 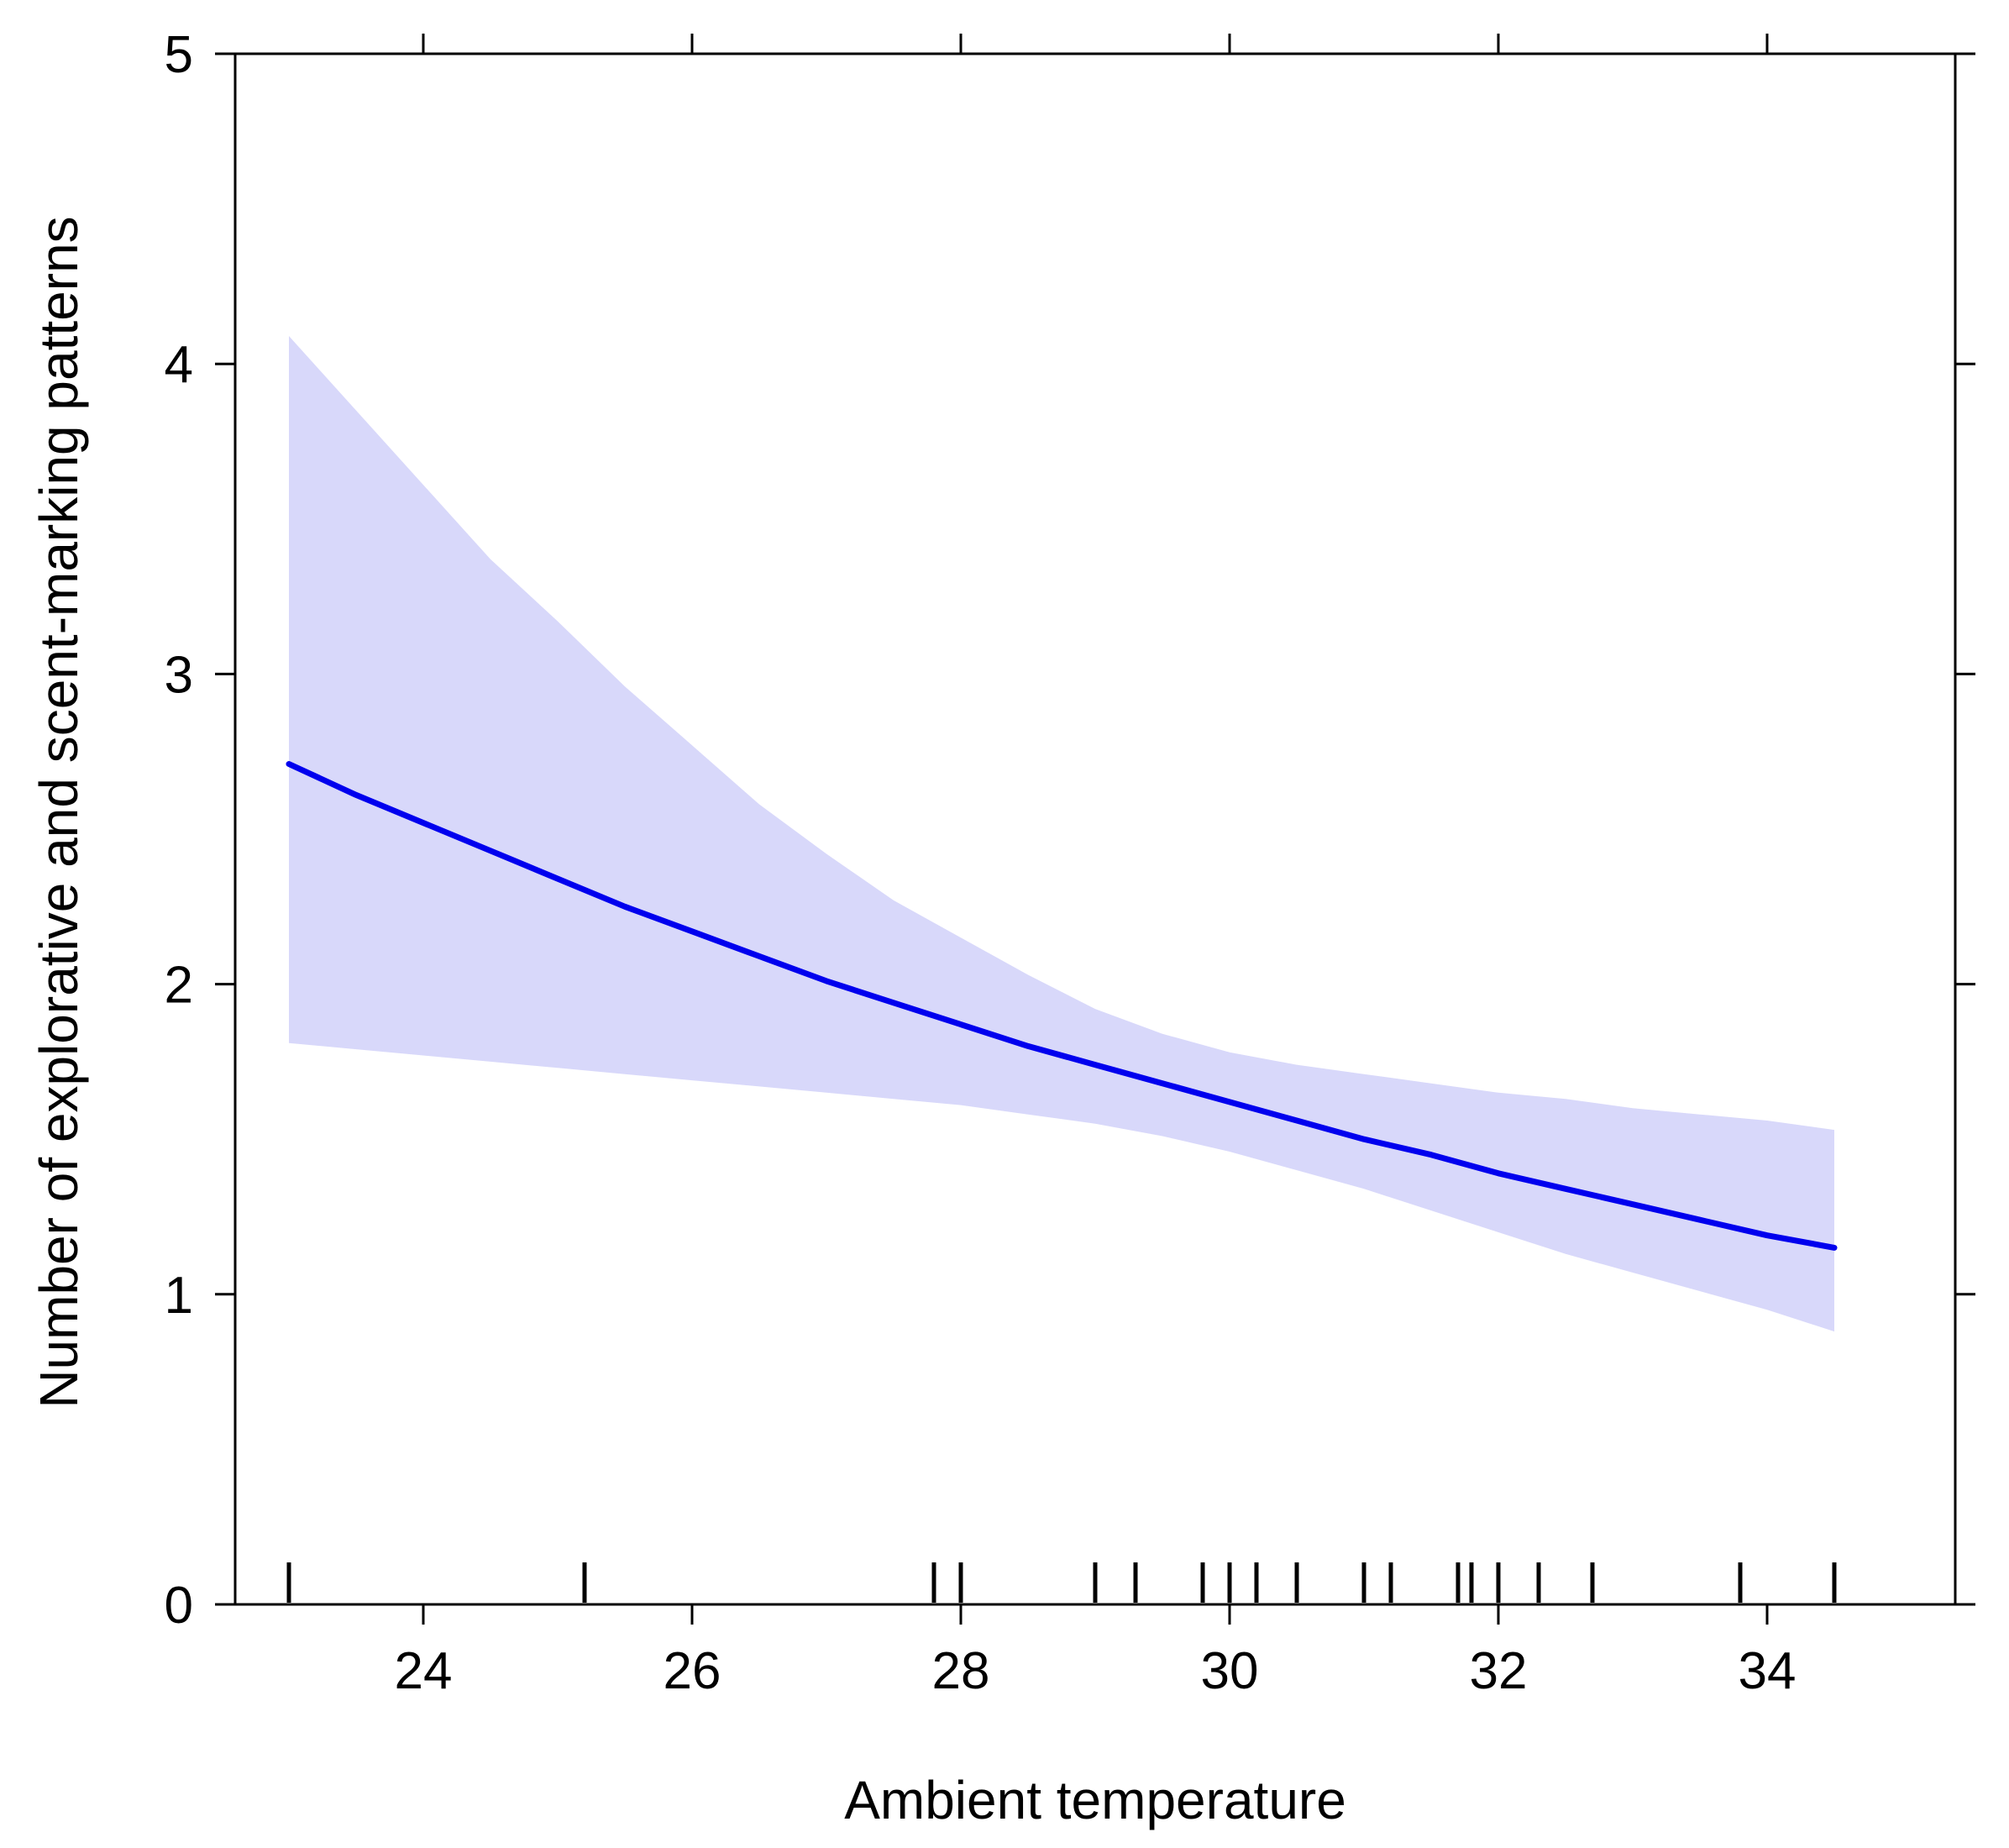 What do you see at coordinates (179, 1606) in the screenshot?
I see `y-tick-label: 0` at bounding box center [179, 1606].